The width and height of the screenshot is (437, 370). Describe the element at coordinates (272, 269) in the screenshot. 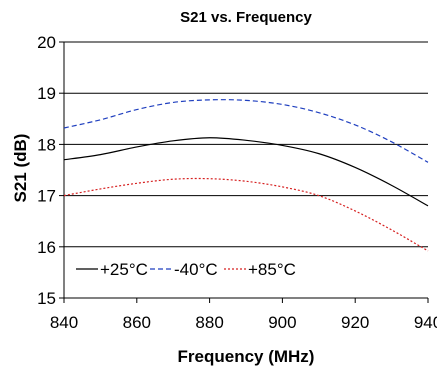

I see `legend-label-2: +85°C` at that location.